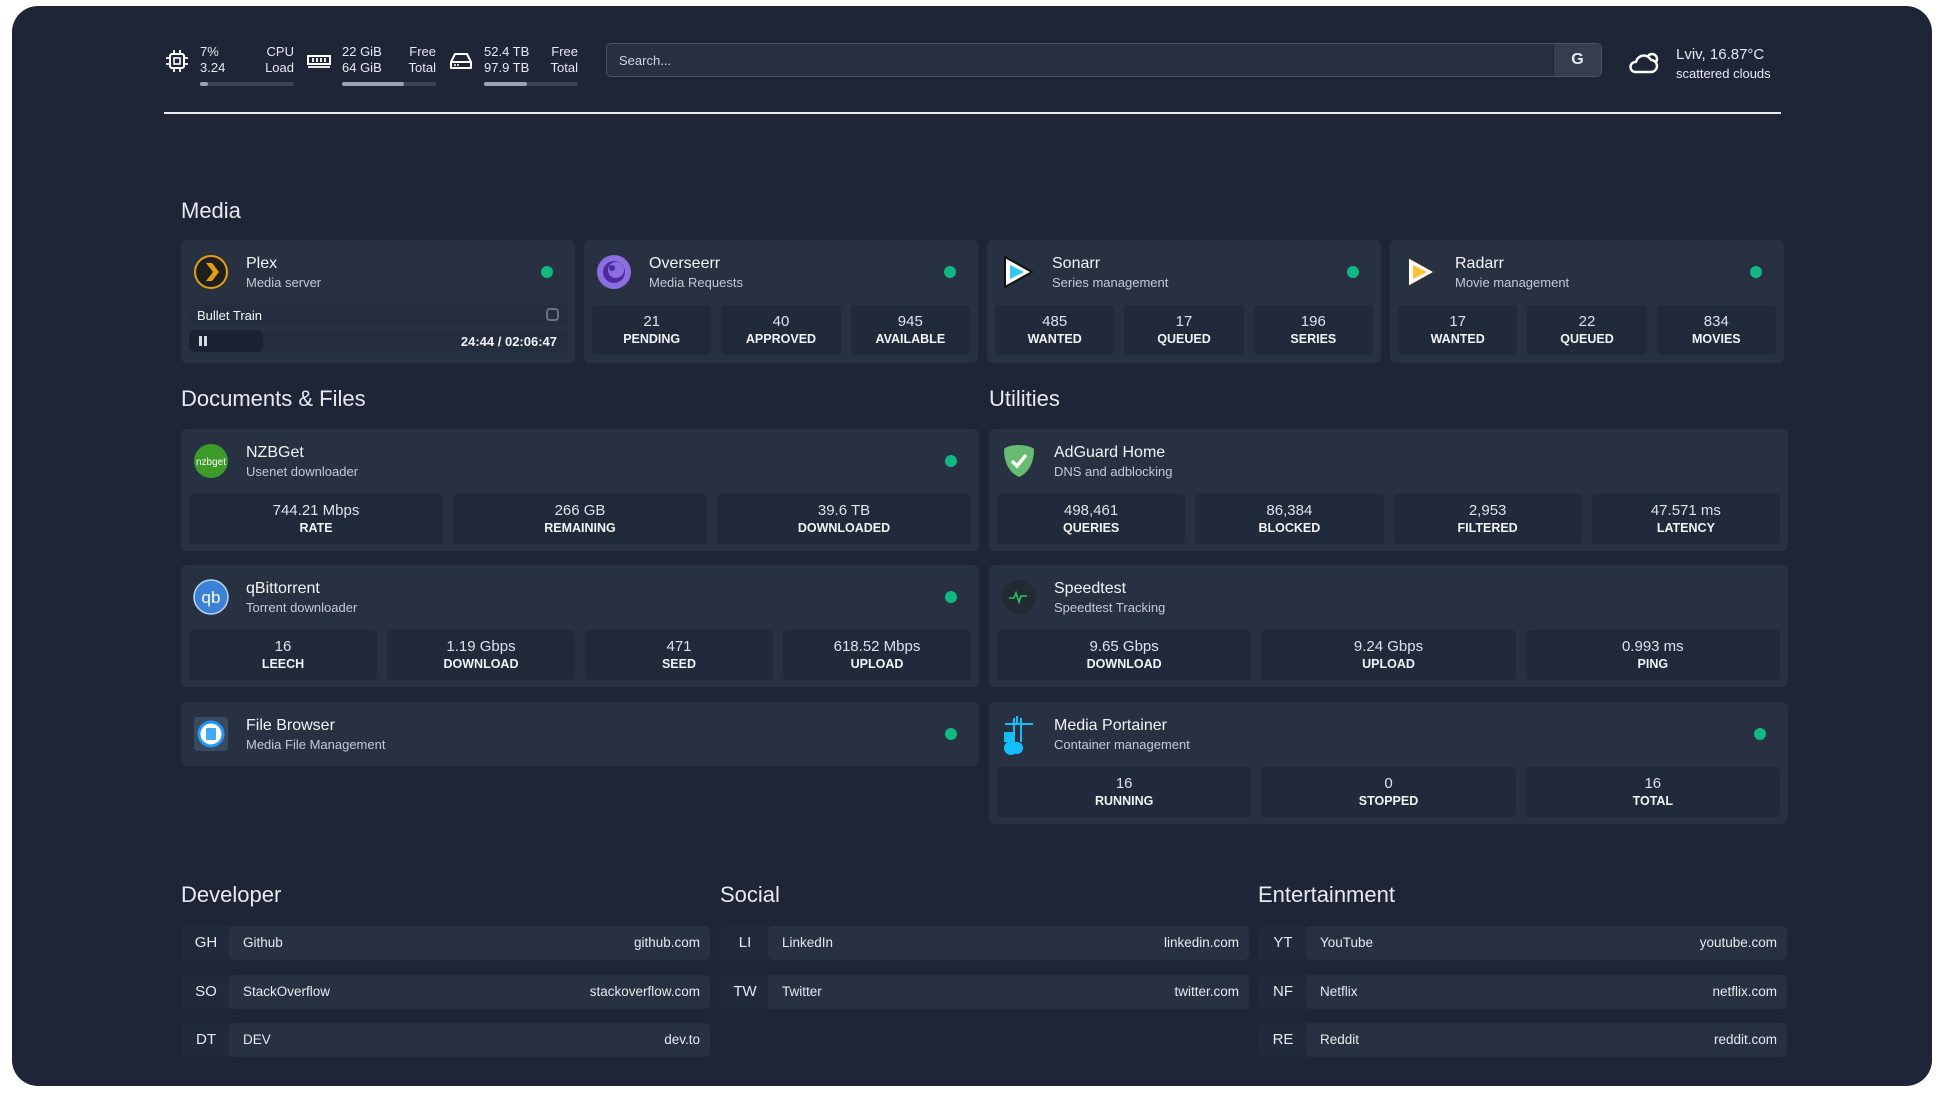 The height and width of the screenshot is (1104, 1944). I want to click on memory-metric: 22 GiB 64 GiB Free Total, so click(376, 64).